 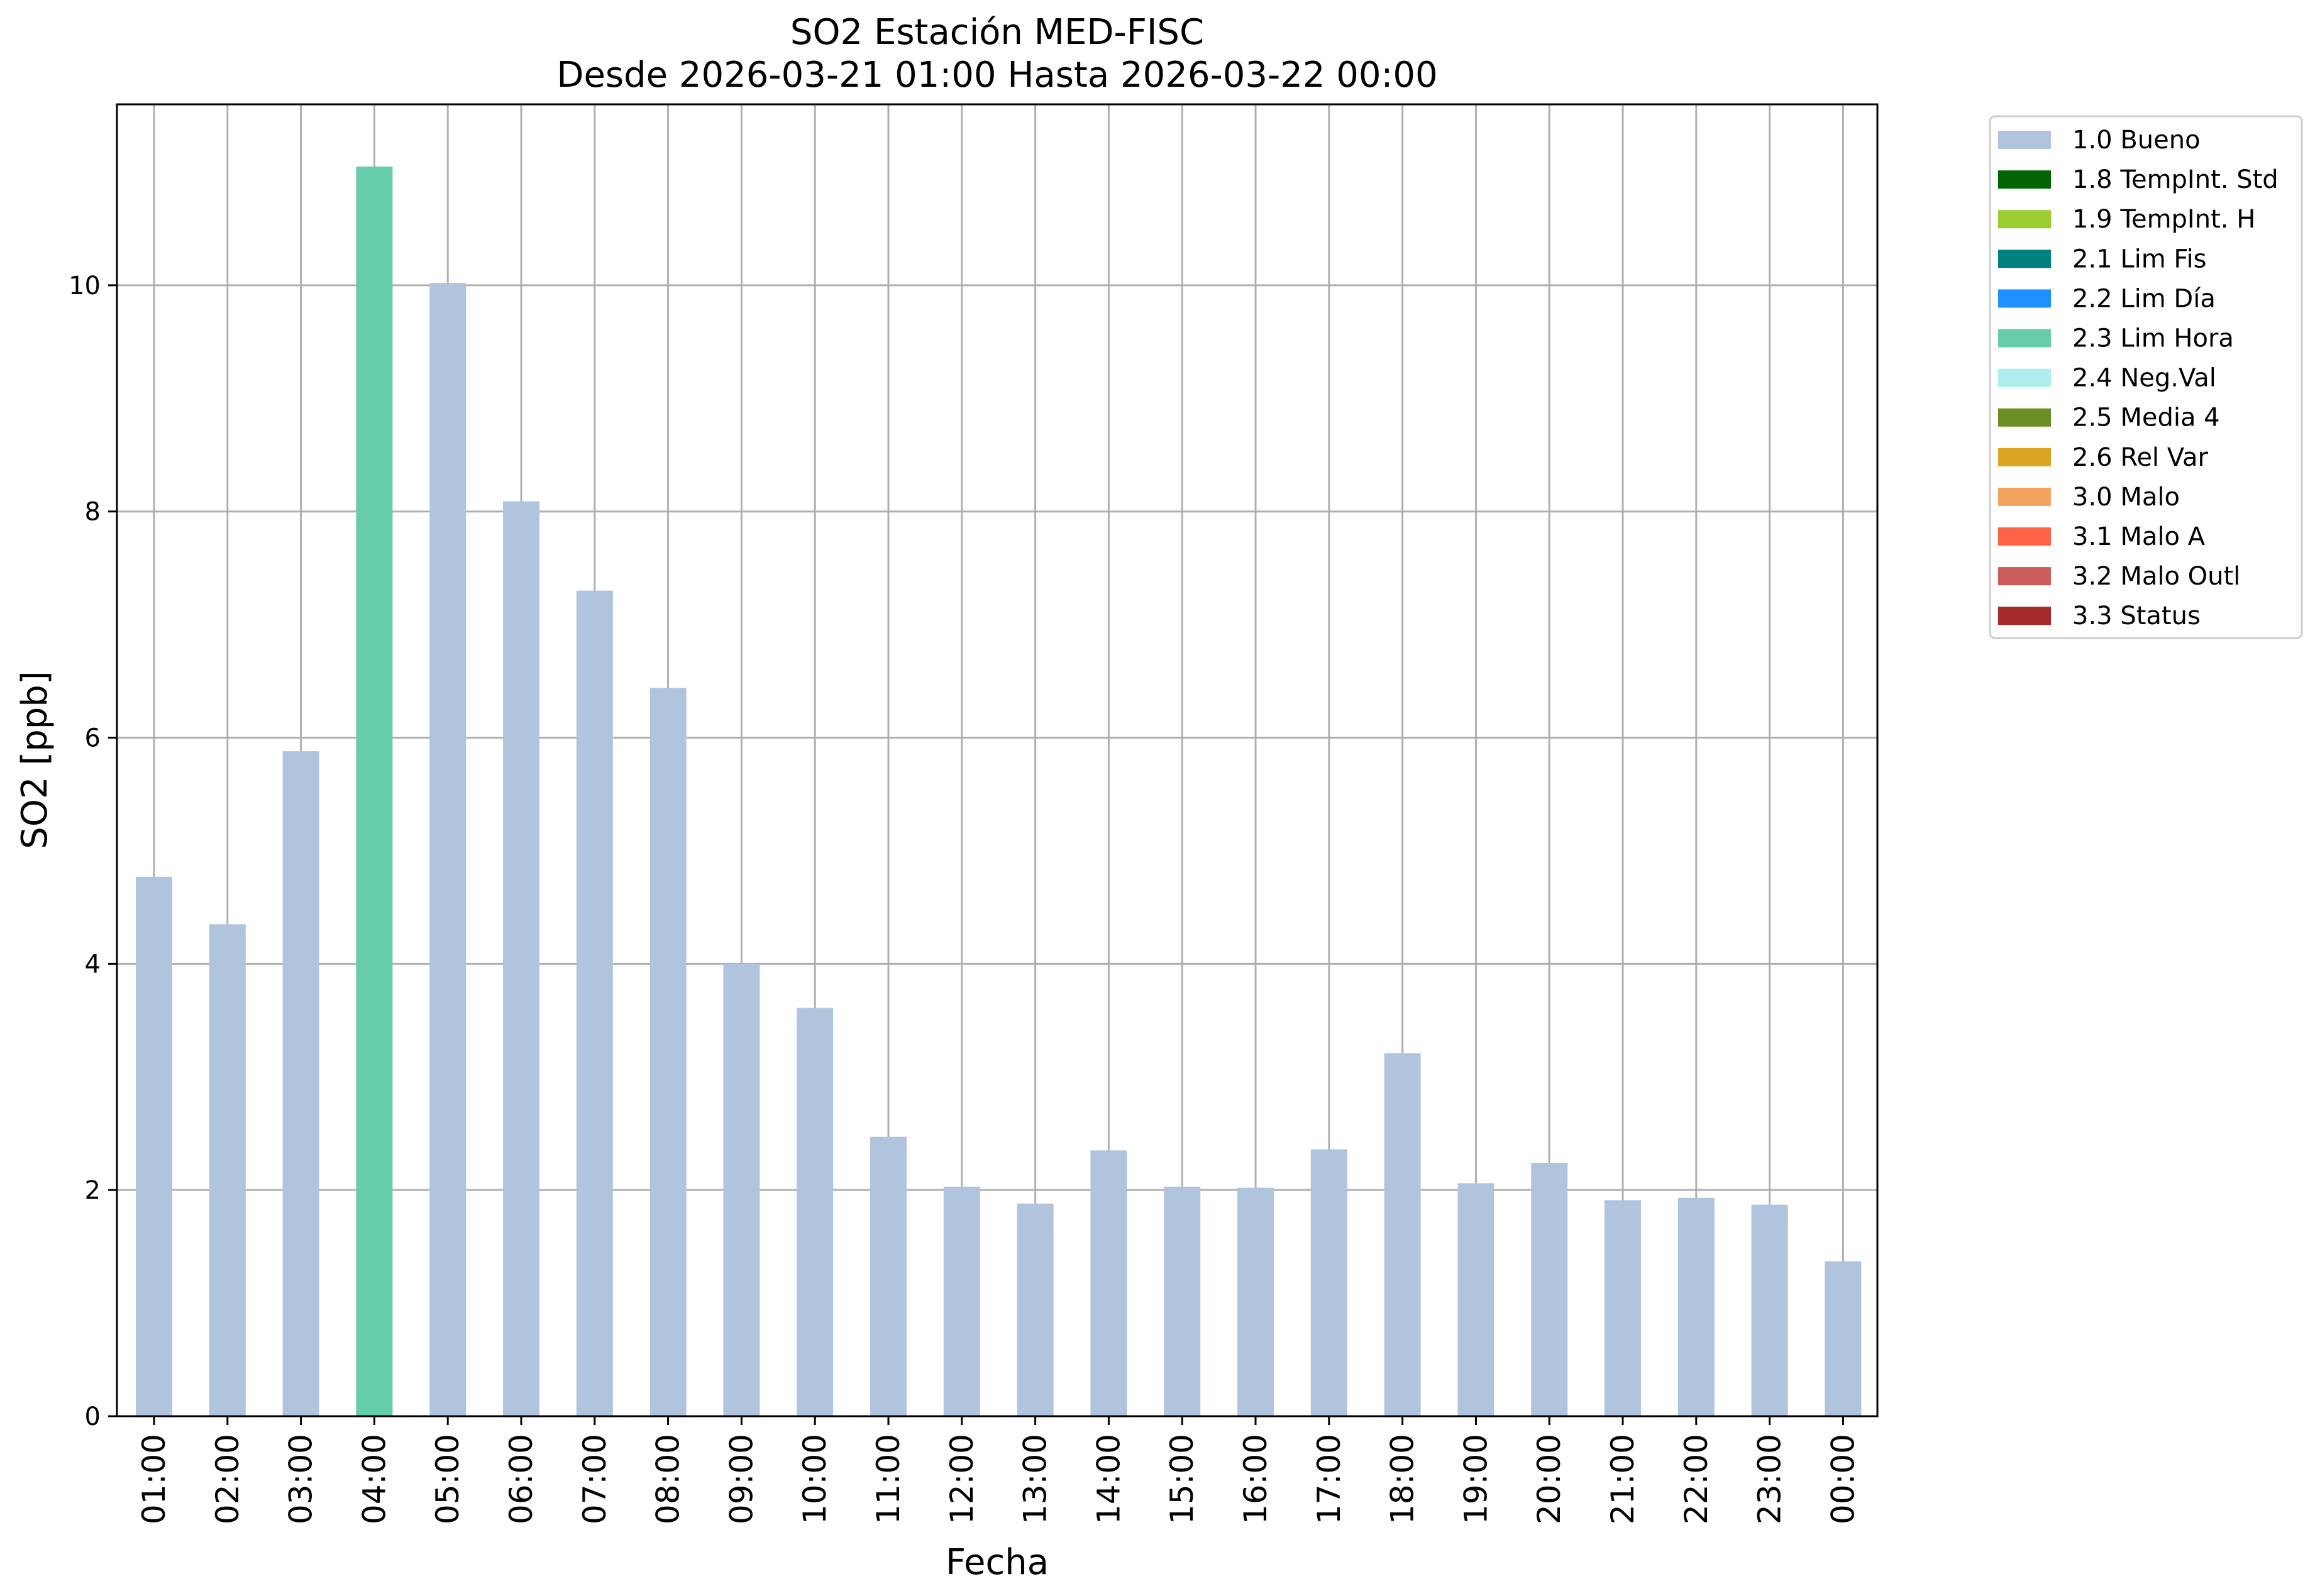 What do you see at coordinates (889, 1479) in the screenshot?
I see `x-tick-label: 11:00` at bounding box center [889, 1479].